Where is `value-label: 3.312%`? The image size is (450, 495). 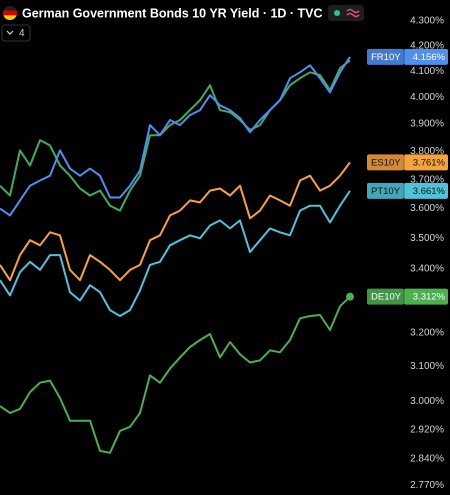
value-label: 3.312% is located at coordinates (429, 297).